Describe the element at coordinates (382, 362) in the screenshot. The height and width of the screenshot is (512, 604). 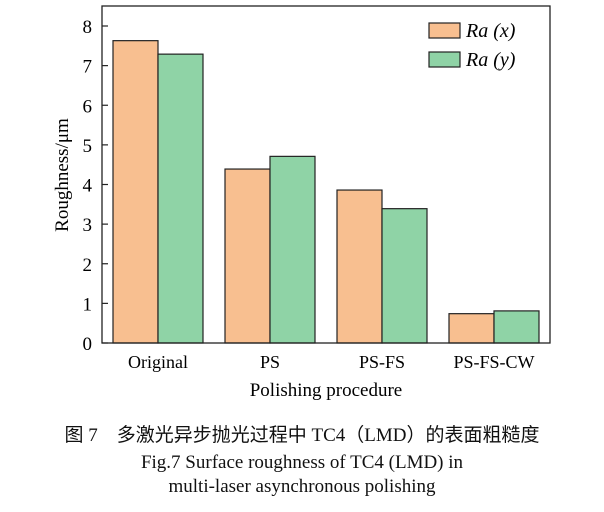
I see `x-tick-label: PS-FS` at that location.